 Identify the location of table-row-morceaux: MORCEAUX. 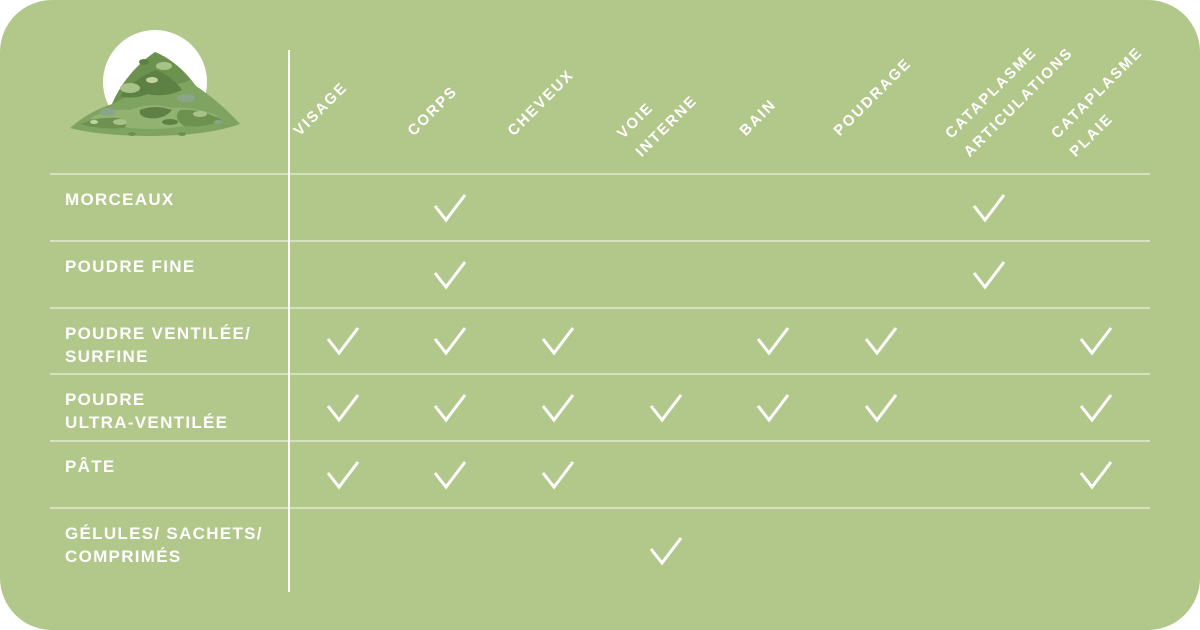
(600, 206).